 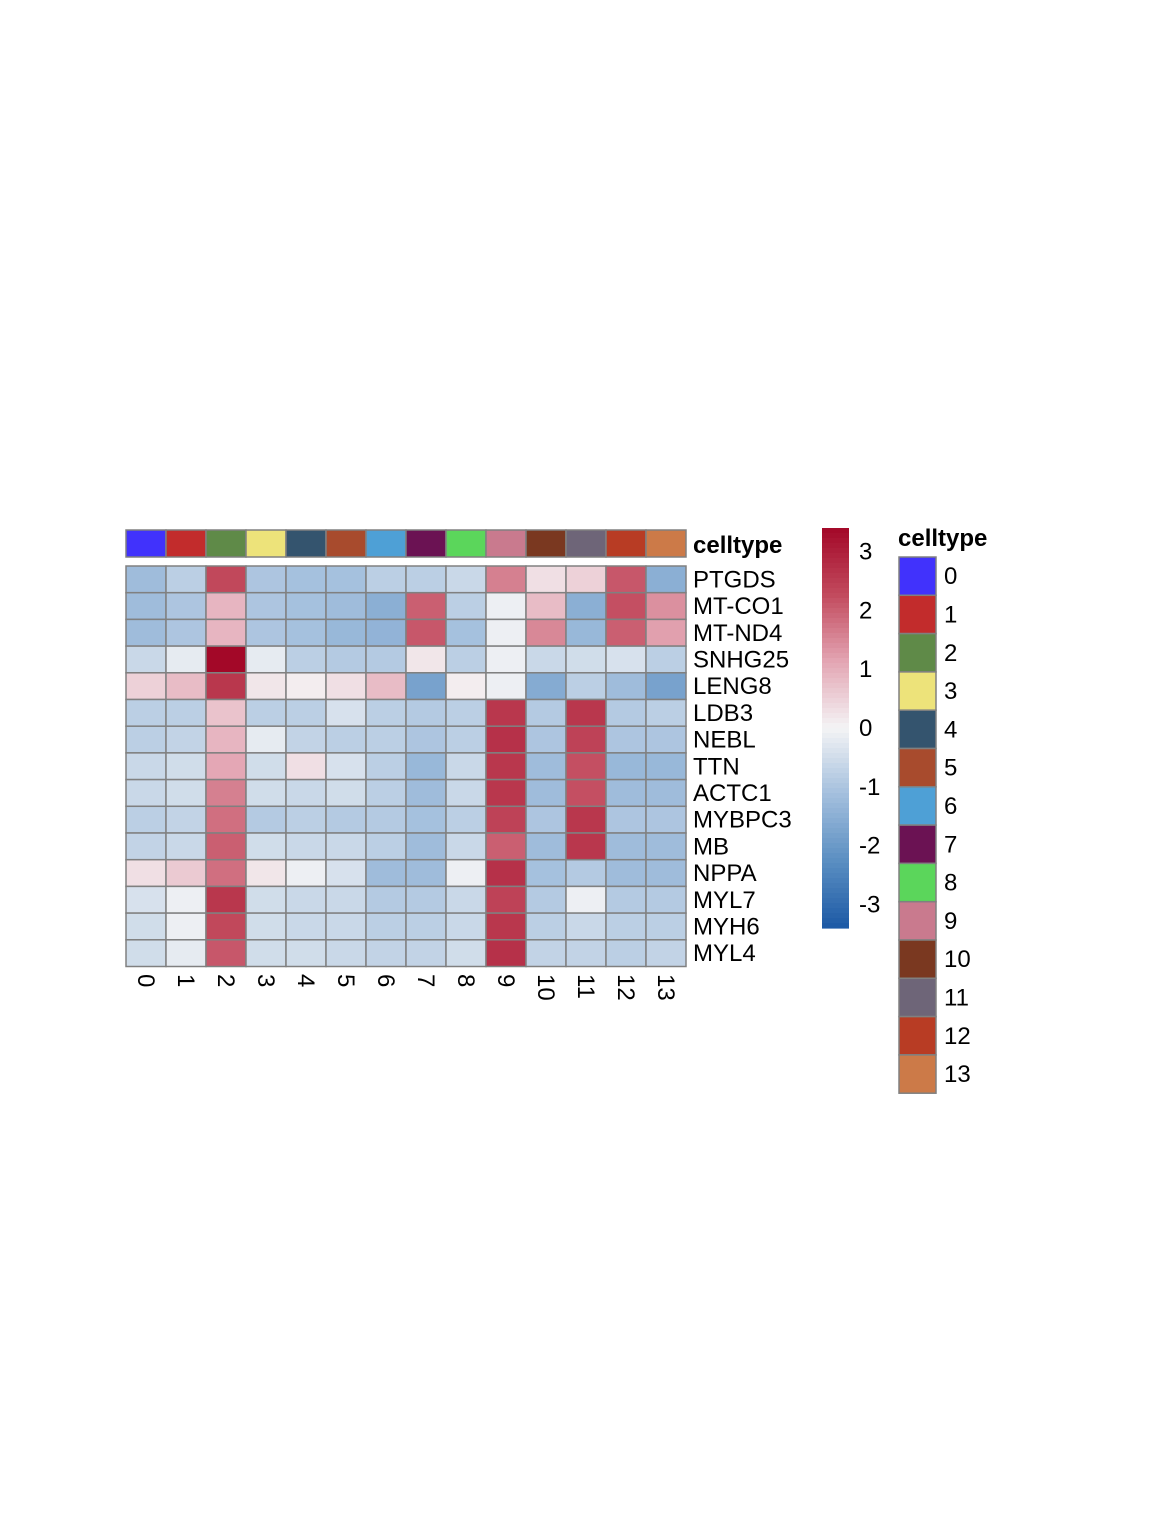 I want to click on legend-label: 5, so click(x=950, y=768).